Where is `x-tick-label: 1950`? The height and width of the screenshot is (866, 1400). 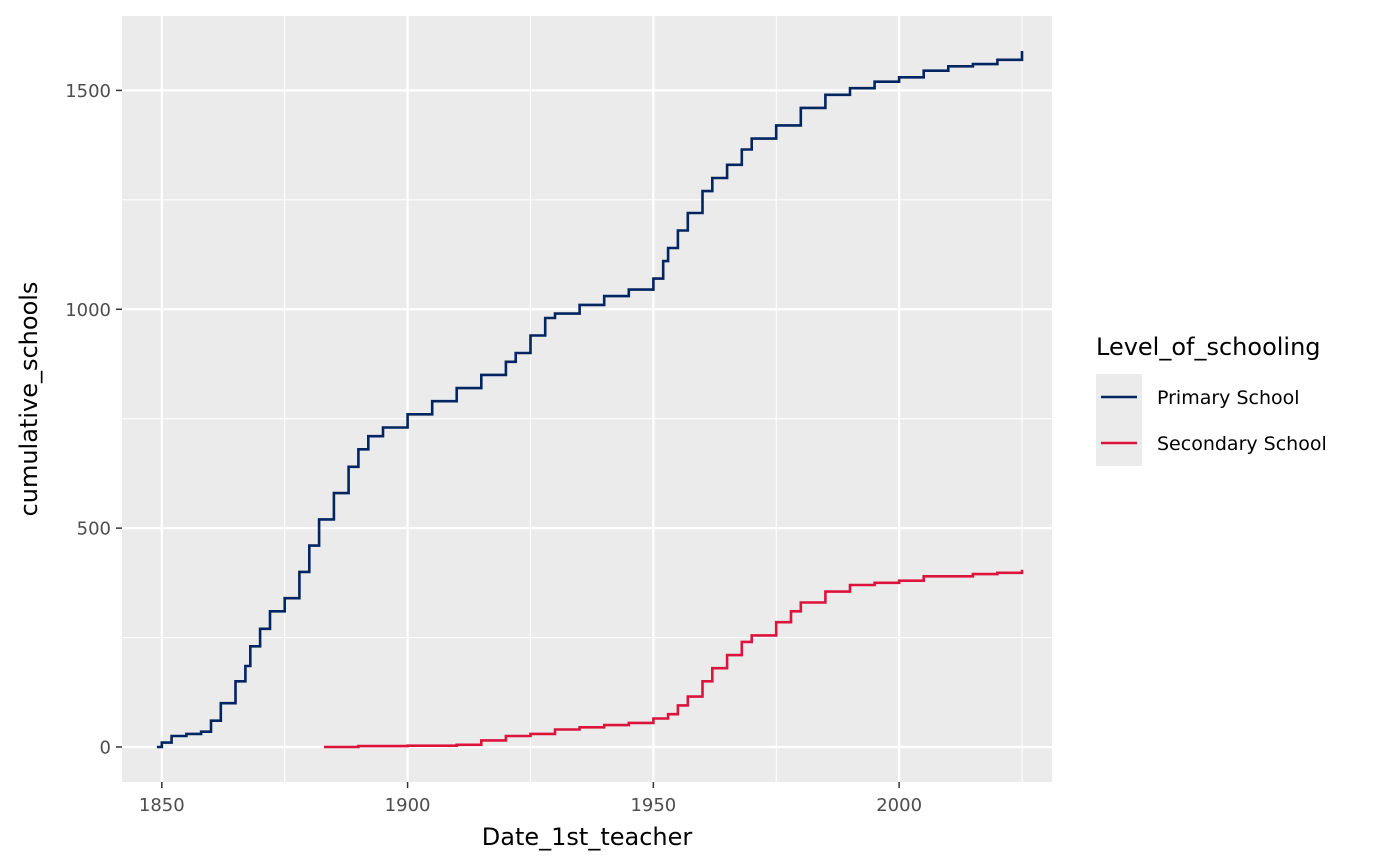
x-tick-label: 1950 is located at coordinates (653, 805).